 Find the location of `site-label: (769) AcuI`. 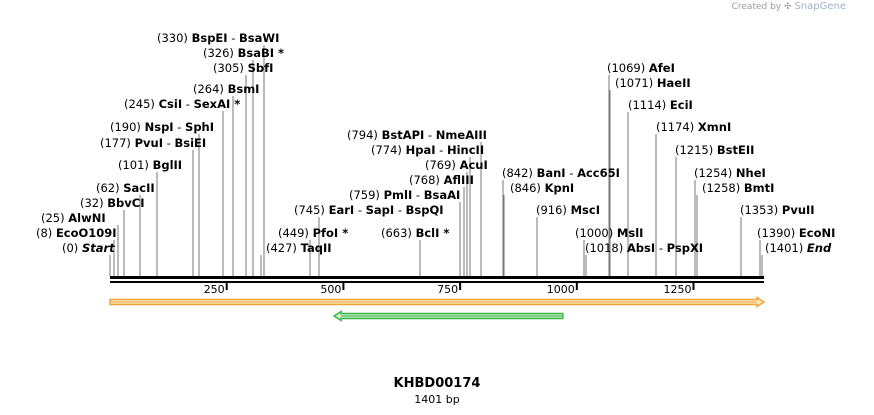

site-label: (769) AcuI is located at coordinates (456, 165).